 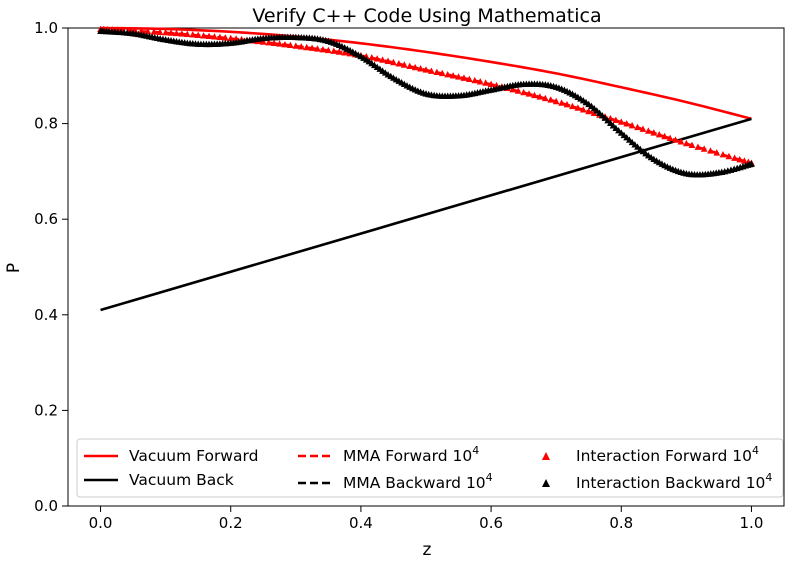 I want to click on y-tick-label: 0.2, so click(x=46, y=410).